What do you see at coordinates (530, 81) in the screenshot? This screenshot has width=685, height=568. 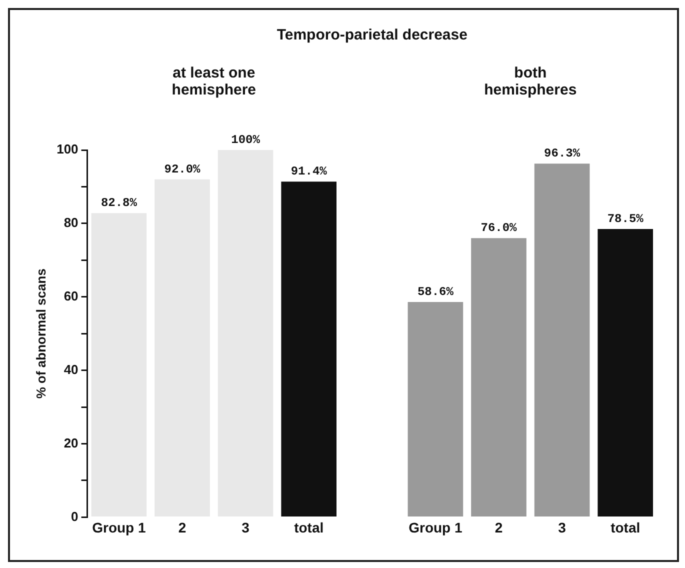 I see `text: both hemispheres` at bounding box center [530, 81].